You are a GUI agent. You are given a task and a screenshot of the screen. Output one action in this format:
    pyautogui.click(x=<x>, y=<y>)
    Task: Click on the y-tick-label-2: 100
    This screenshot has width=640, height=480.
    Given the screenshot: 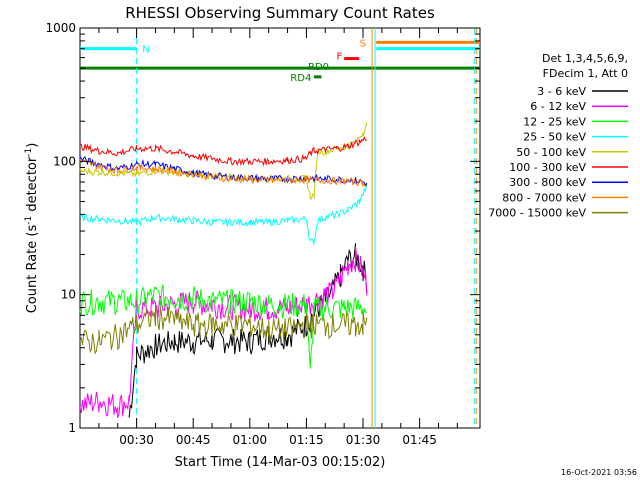 What is the action you would take?
    pyautogui.click(x=64, y=161)
    